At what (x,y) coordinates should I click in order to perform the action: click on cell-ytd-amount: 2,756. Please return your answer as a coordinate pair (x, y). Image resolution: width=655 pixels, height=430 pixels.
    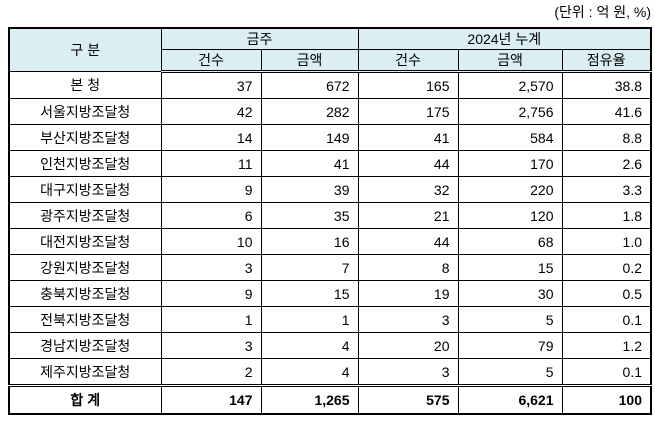
    Looking at the image, I should click on (510, 111).